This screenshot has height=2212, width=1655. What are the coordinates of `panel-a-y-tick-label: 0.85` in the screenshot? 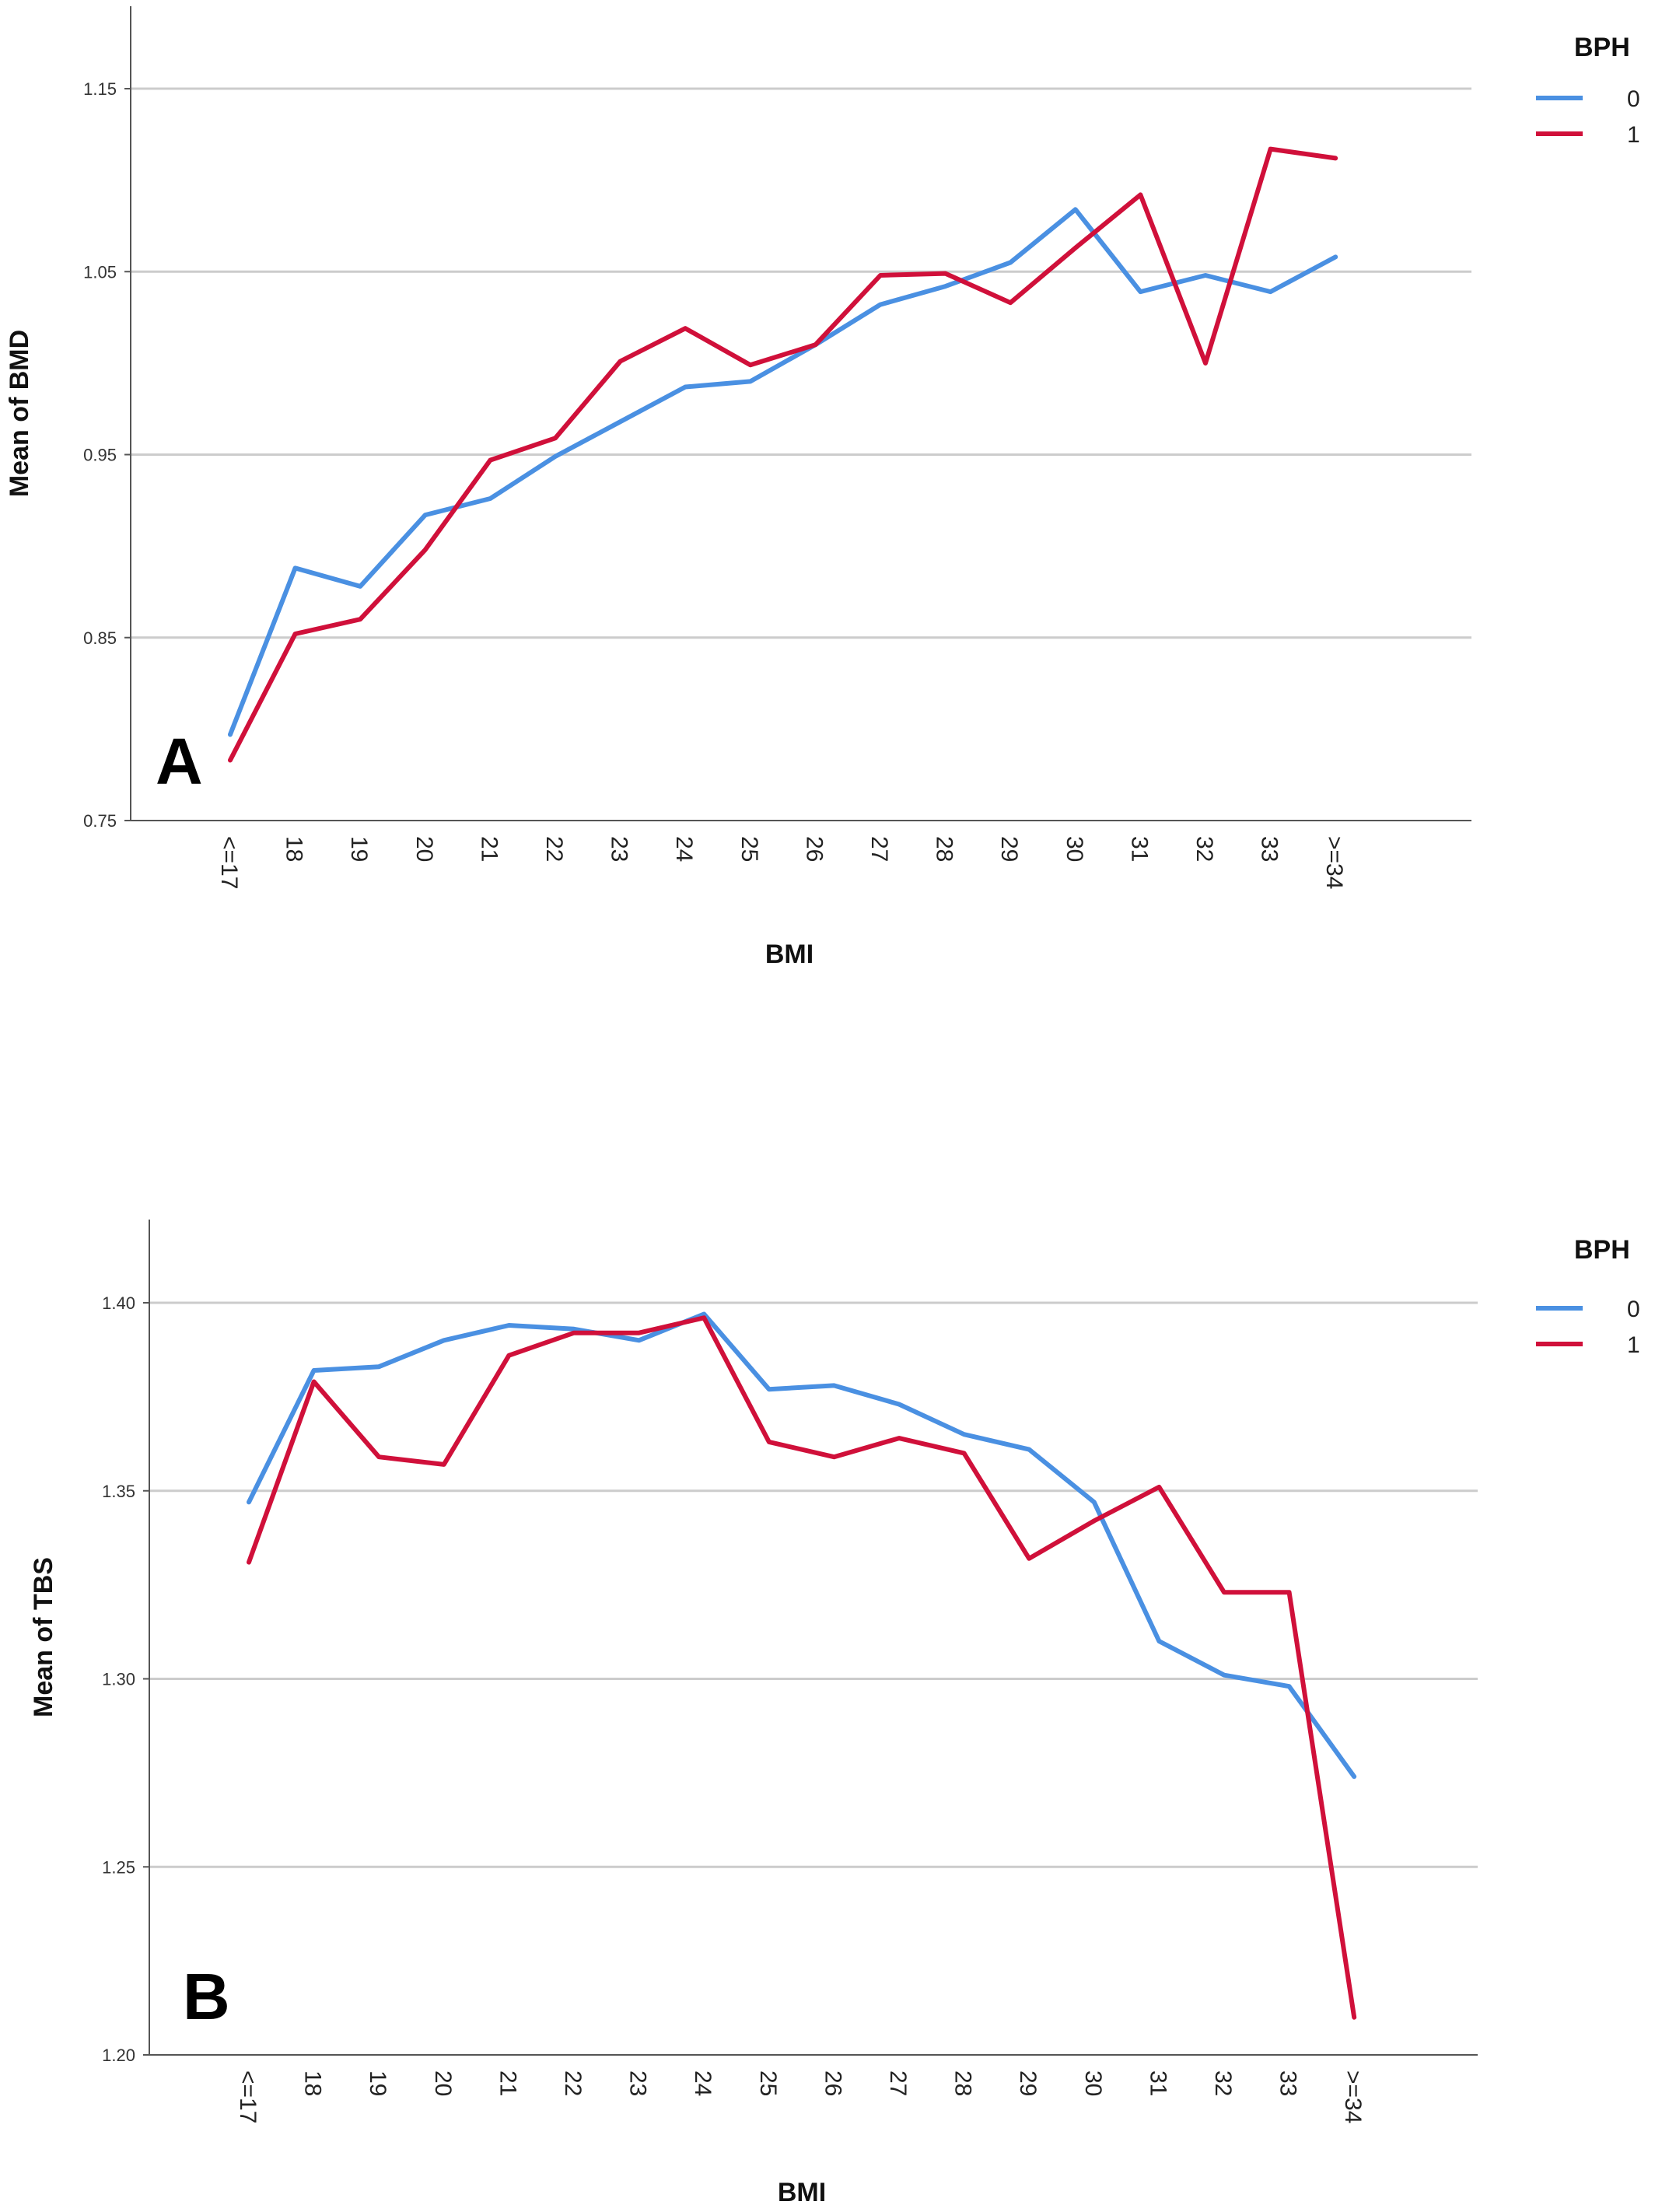 It's located at (100, 638).